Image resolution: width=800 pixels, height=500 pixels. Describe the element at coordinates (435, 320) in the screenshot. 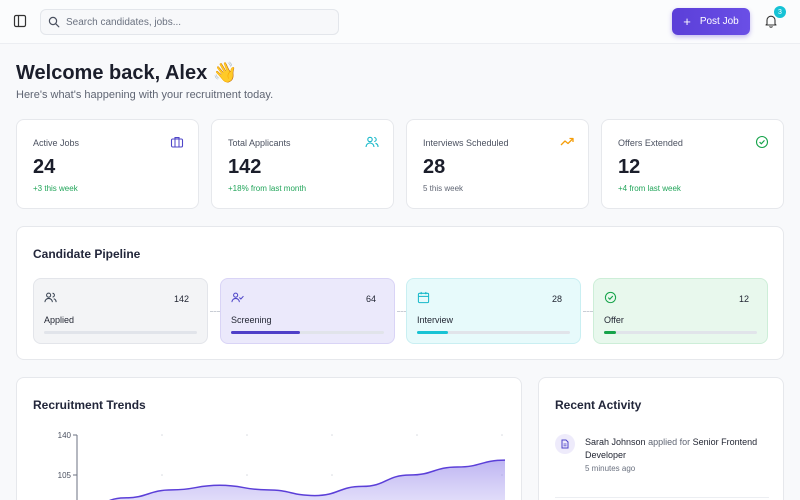

I see `stage-name: Interview` at that location.